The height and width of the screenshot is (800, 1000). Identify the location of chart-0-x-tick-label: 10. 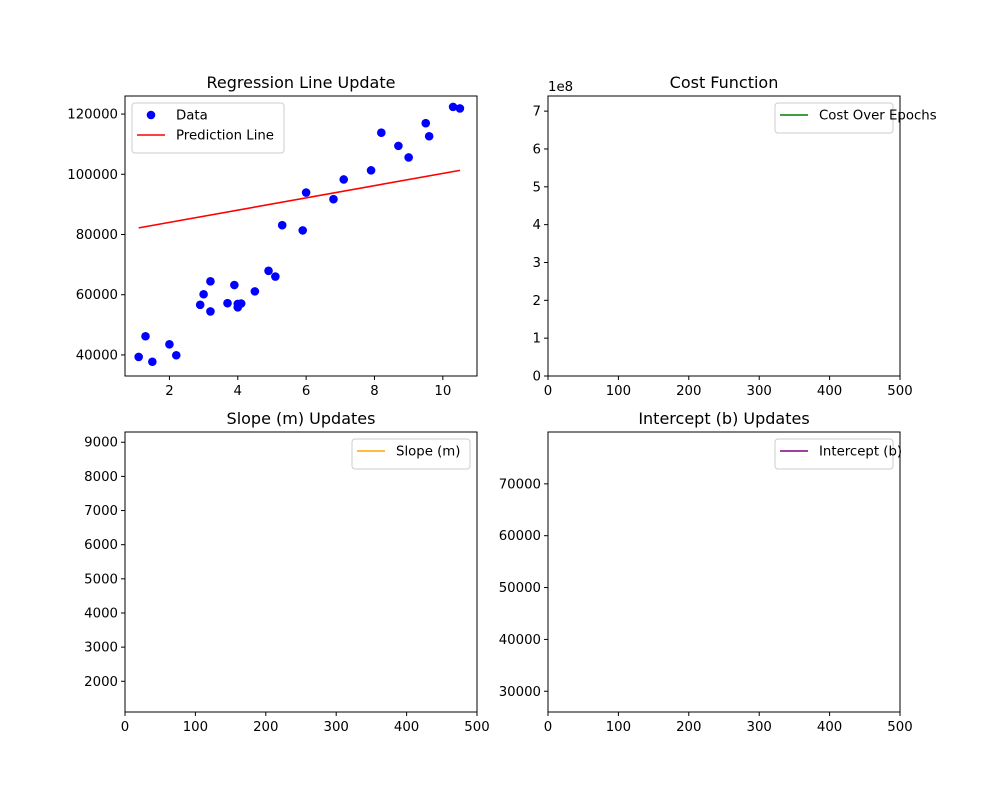
(442, 391).